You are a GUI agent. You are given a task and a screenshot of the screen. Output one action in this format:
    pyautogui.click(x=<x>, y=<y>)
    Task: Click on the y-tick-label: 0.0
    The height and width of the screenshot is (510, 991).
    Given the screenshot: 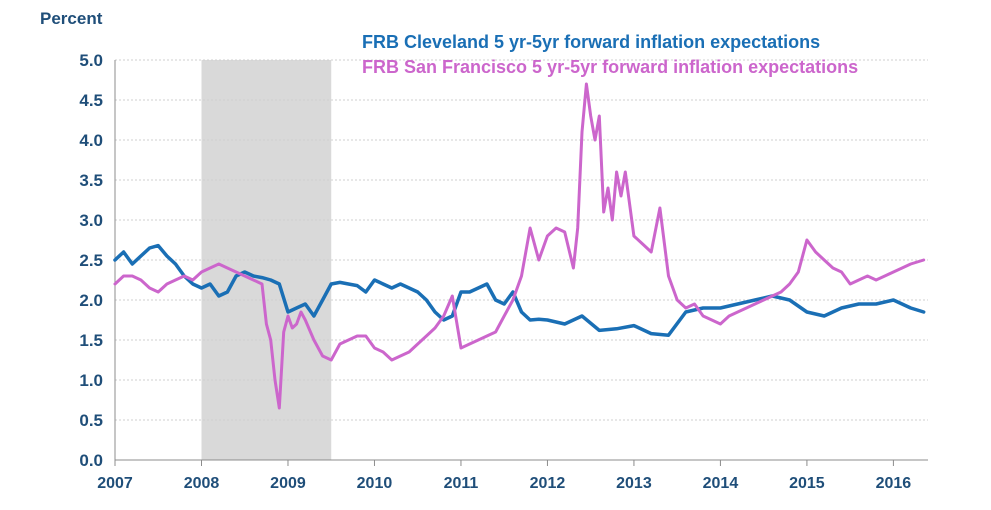 What is the action you would take?
    pyautogui.click(x=91, y=460)
    